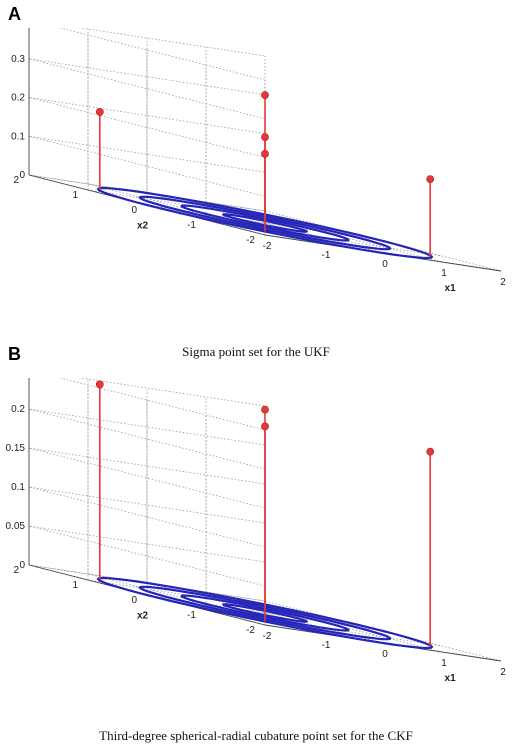 The height and width of the screenshot is (756, 512). What do you see at coordinates (256, 351) in the screenshot?
I see `caption-a: Sigma point set for the UKF` at bounding box center [256, 351].